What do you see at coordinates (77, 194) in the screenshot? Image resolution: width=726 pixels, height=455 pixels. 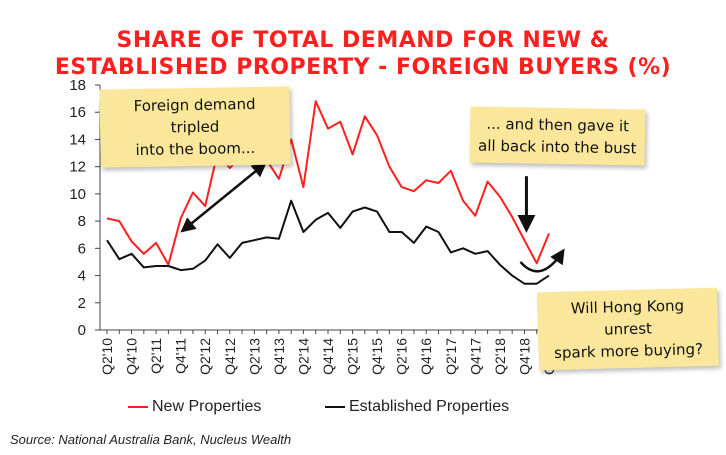 I see `y-tick-label: 10` at bounding box center [77, 194].